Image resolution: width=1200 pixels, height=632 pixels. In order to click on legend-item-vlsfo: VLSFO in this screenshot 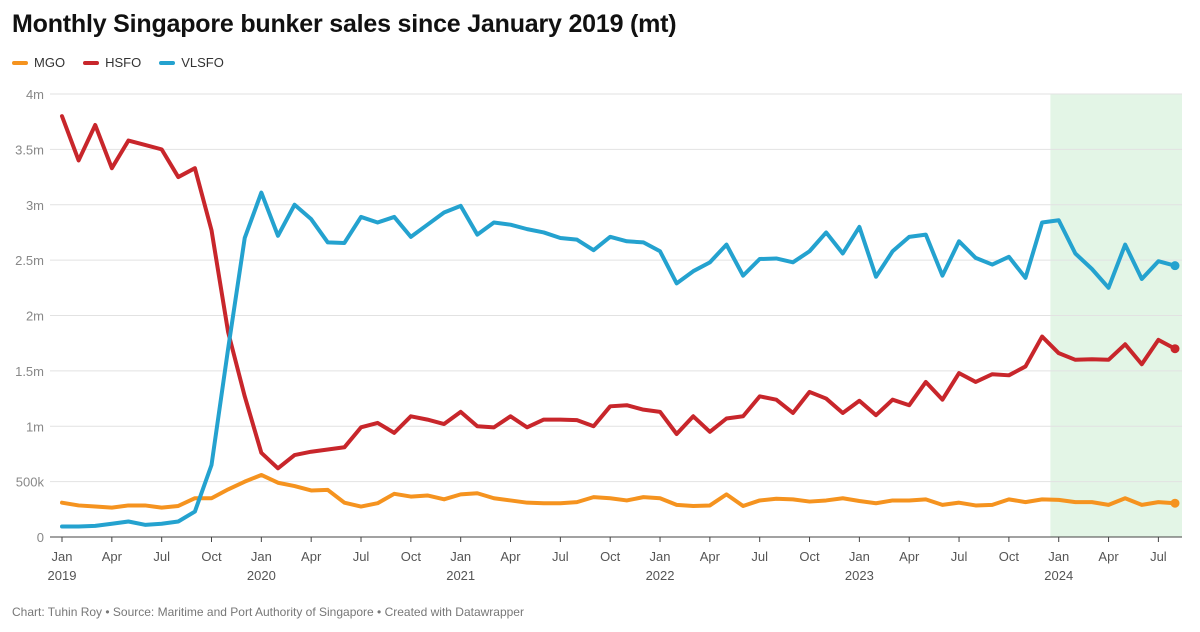, I will do `click(191, 62)`.